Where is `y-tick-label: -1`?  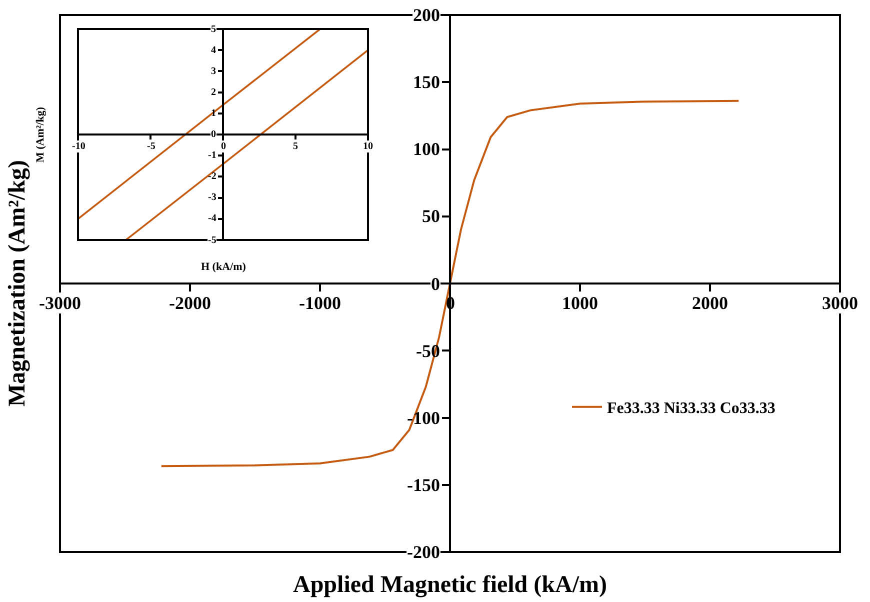 y-tick-label: -1 is located at coordinates (212, 155).